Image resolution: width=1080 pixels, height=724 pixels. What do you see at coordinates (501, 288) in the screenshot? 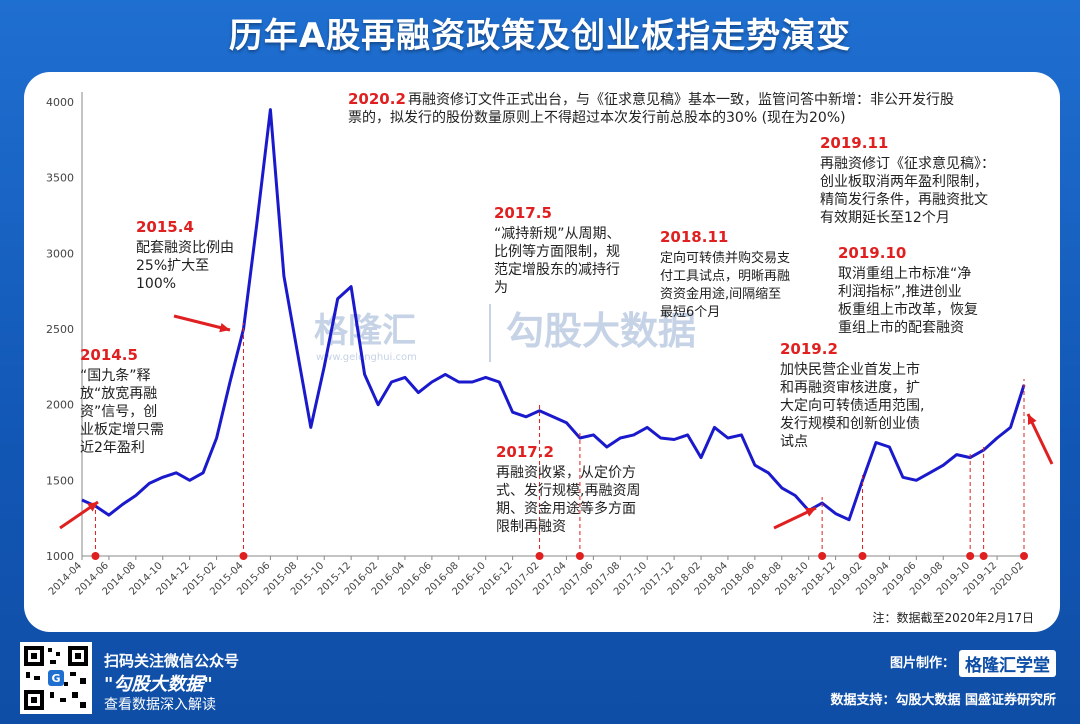
I see `event-description-line: 为` at bounding box center [501, 288].